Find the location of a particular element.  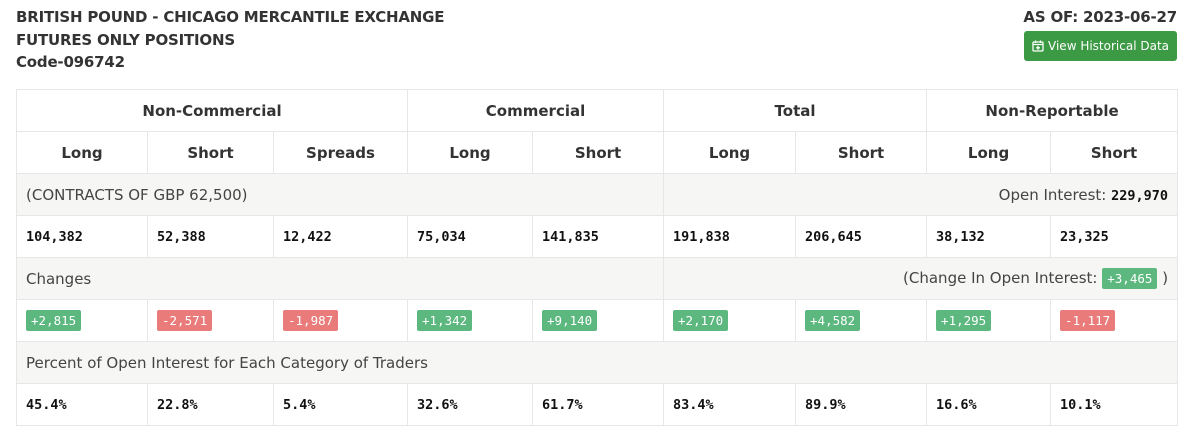

change-cell: +9,140 is located at coordinates (598, 320).